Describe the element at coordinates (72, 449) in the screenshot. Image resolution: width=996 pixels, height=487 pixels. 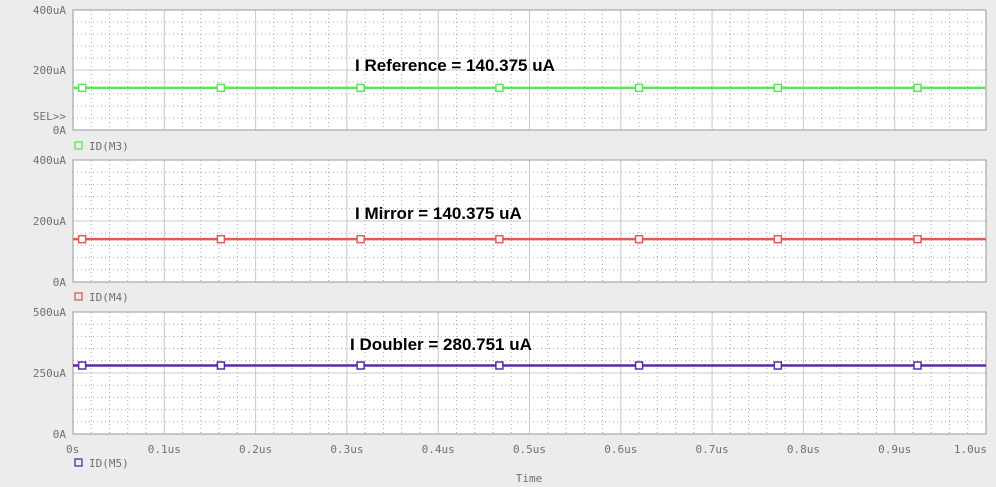
I see `x-tick-label: 0s` at that location.